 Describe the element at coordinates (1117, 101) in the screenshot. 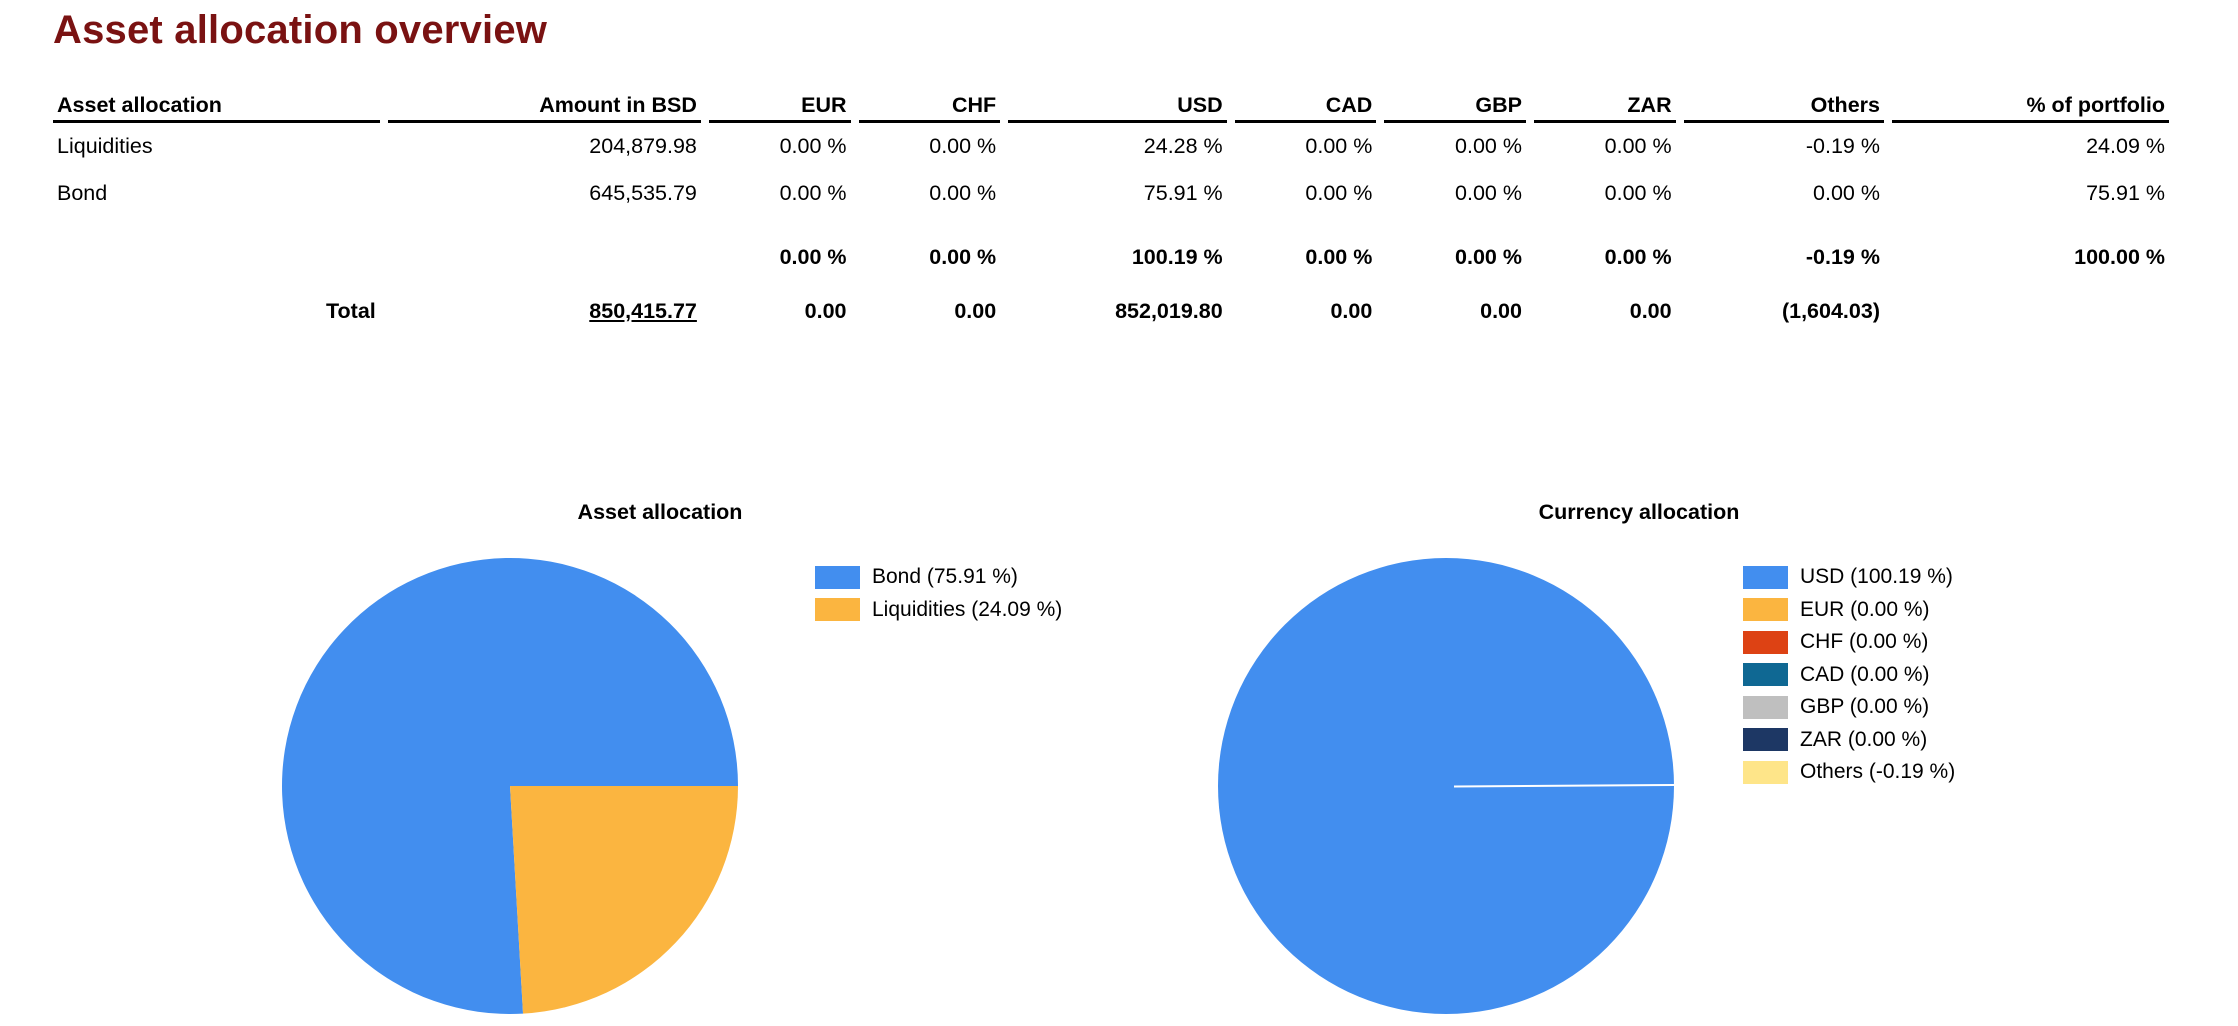

I see `column-header: USD` at that location.